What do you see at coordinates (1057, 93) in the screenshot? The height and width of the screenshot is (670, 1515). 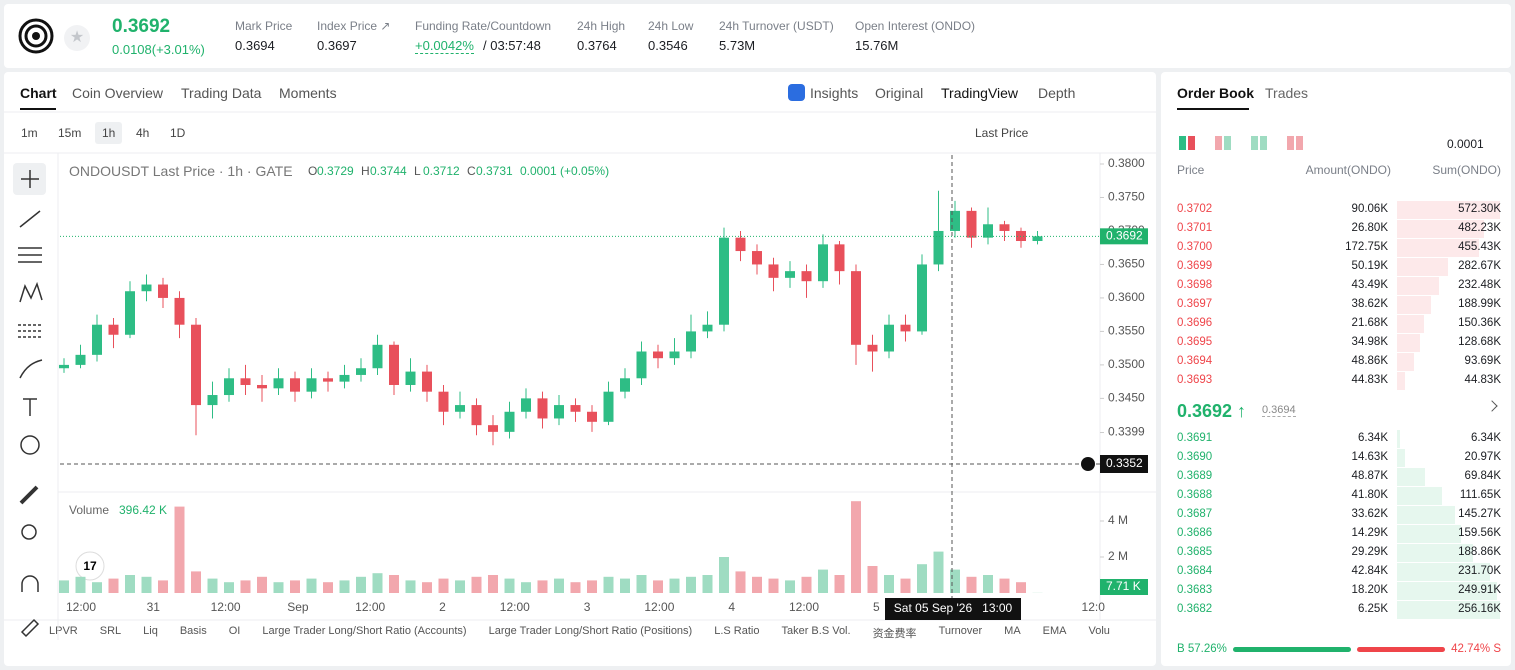 I see `view-tab: Depth` at bounding box center [1057, 93].